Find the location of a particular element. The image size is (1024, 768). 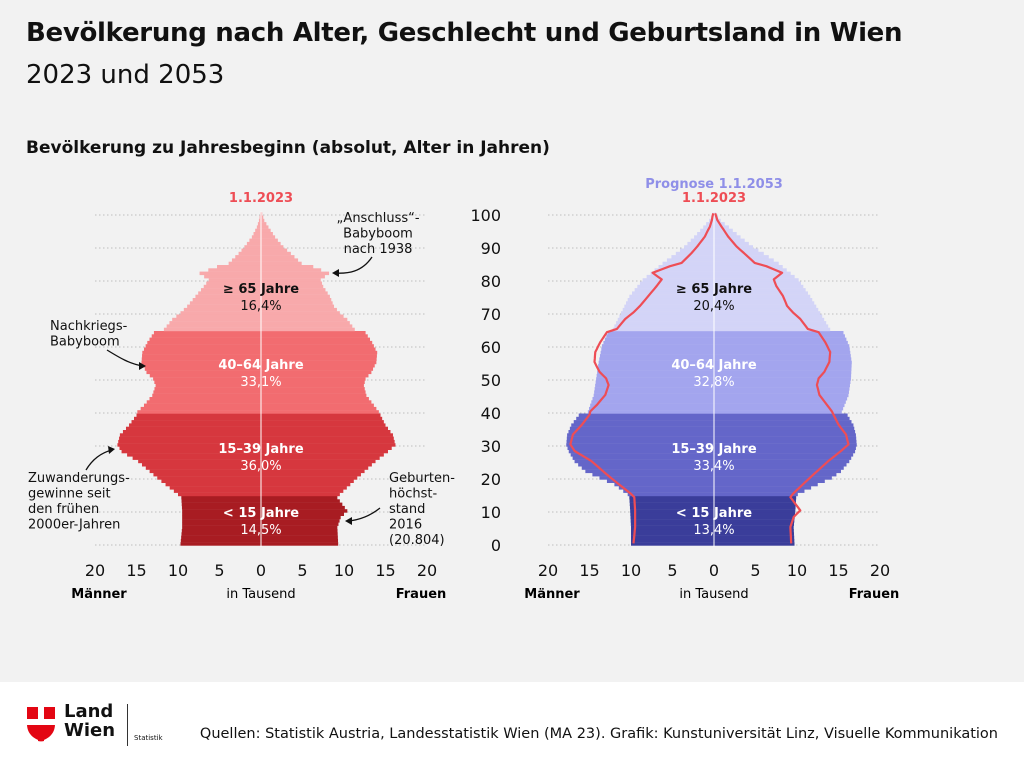

chart2023-x-tick-label: 15 is located at coordinates (385, 570).